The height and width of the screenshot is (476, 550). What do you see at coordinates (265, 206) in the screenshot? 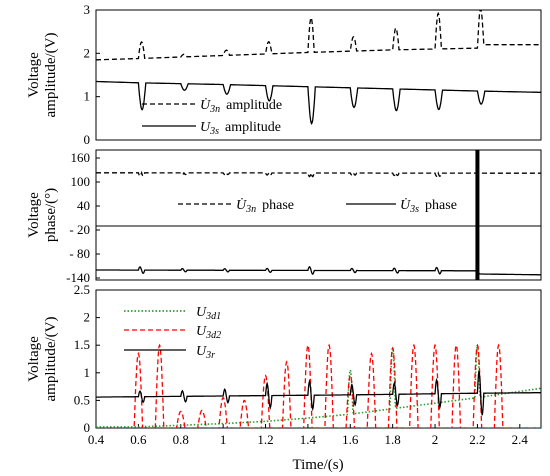
I see `legend-label: U̇3n phase` at bounding box center [265, 206].